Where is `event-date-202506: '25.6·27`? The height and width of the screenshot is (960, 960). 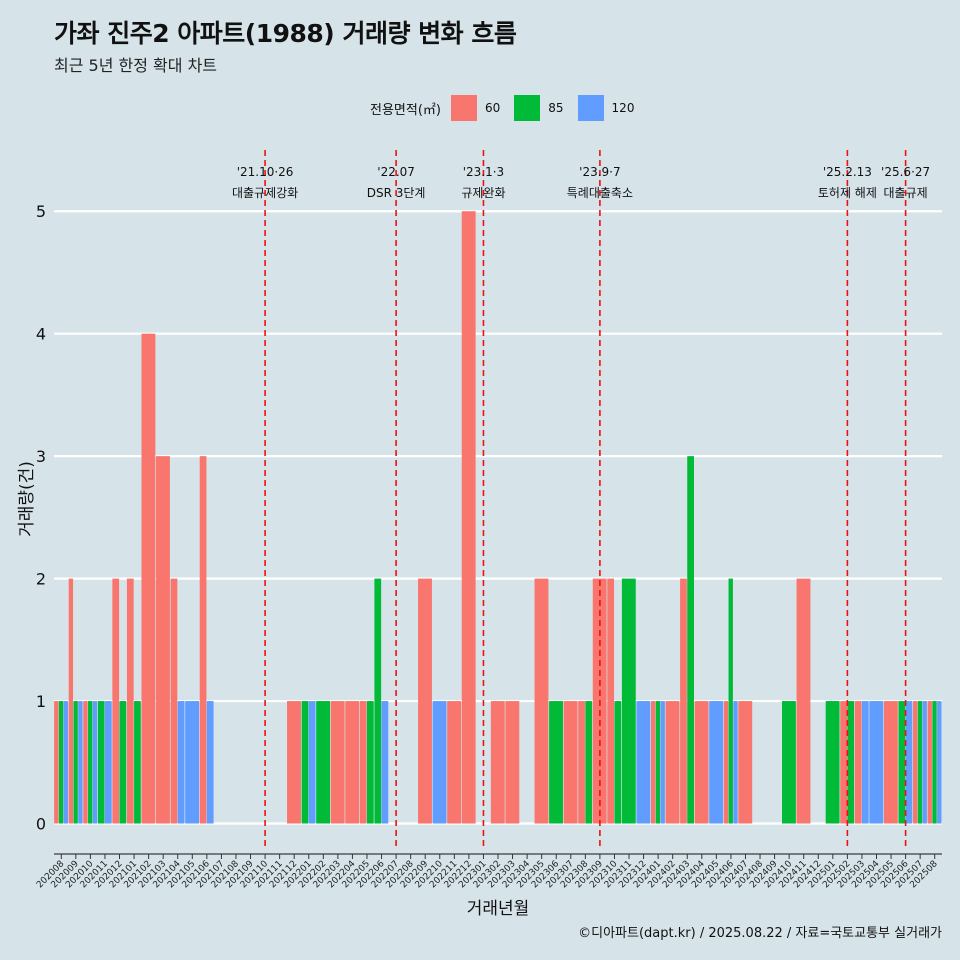 event-date-202506: '25.6·27 is located at coordinates (905, 172).